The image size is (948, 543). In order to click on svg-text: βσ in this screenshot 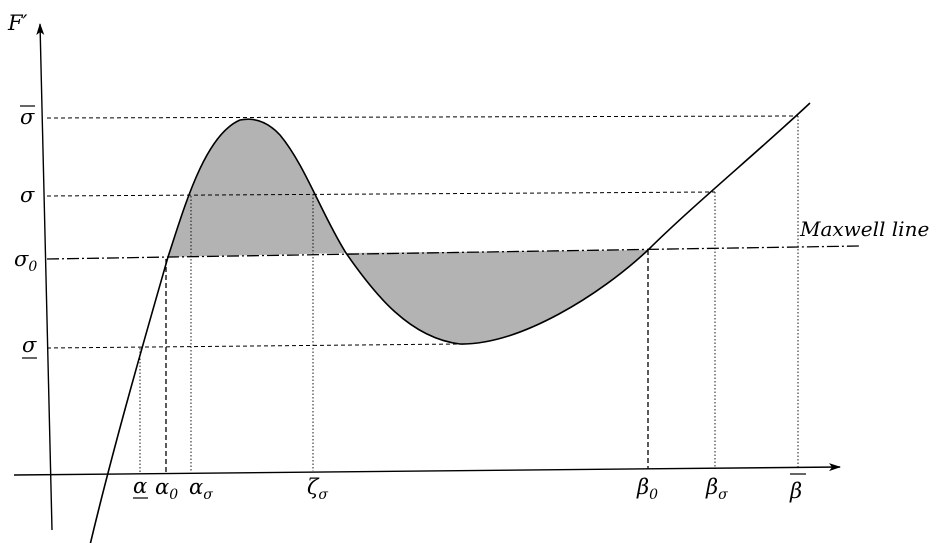, I will do `click(716, 489)`.